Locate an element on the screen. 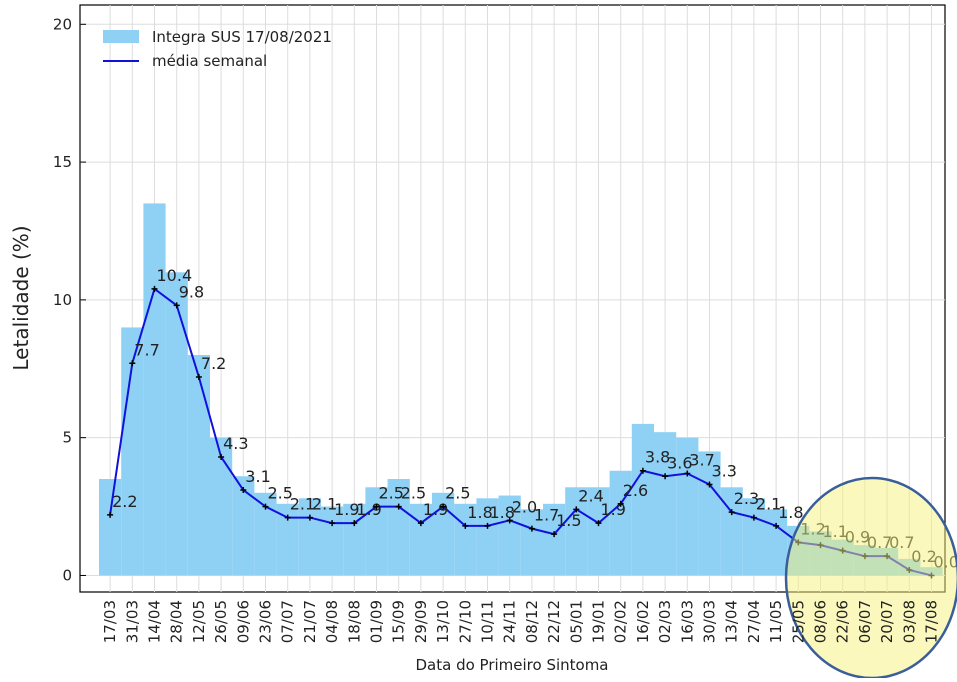 Image resolution: width=957 pixels, height=682 pixels. y-tick-label: 15 is located at coordinates (62, 162).